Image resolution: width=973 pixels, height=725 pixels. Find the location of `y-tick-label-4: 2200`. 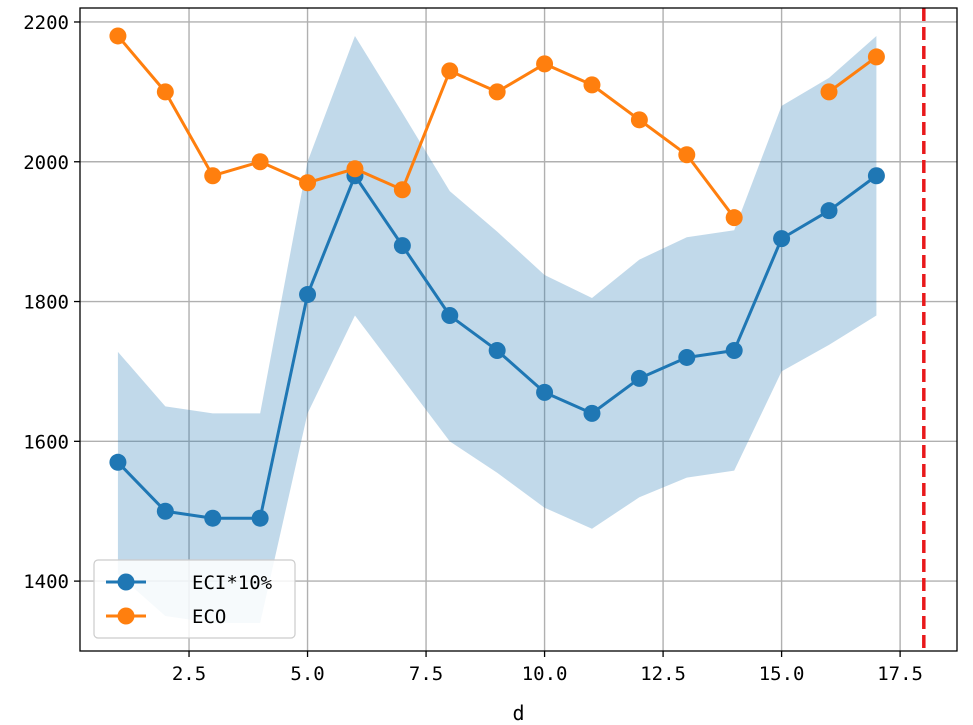

y-tick-label-4: 2200 is located at coordinates (46, 23).